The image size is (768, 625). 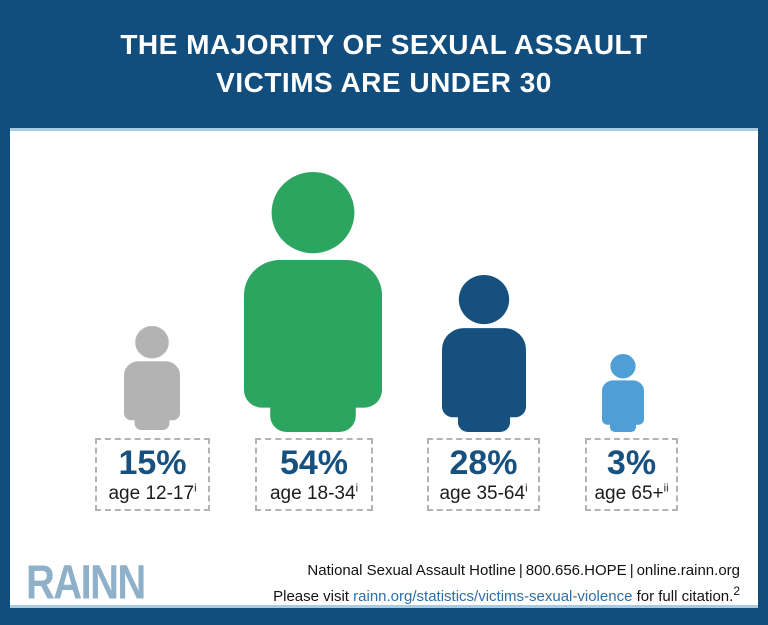 I want to click on page-title-line2: VICTIMS ARE UNDER 30, so click(x=384, y=82).